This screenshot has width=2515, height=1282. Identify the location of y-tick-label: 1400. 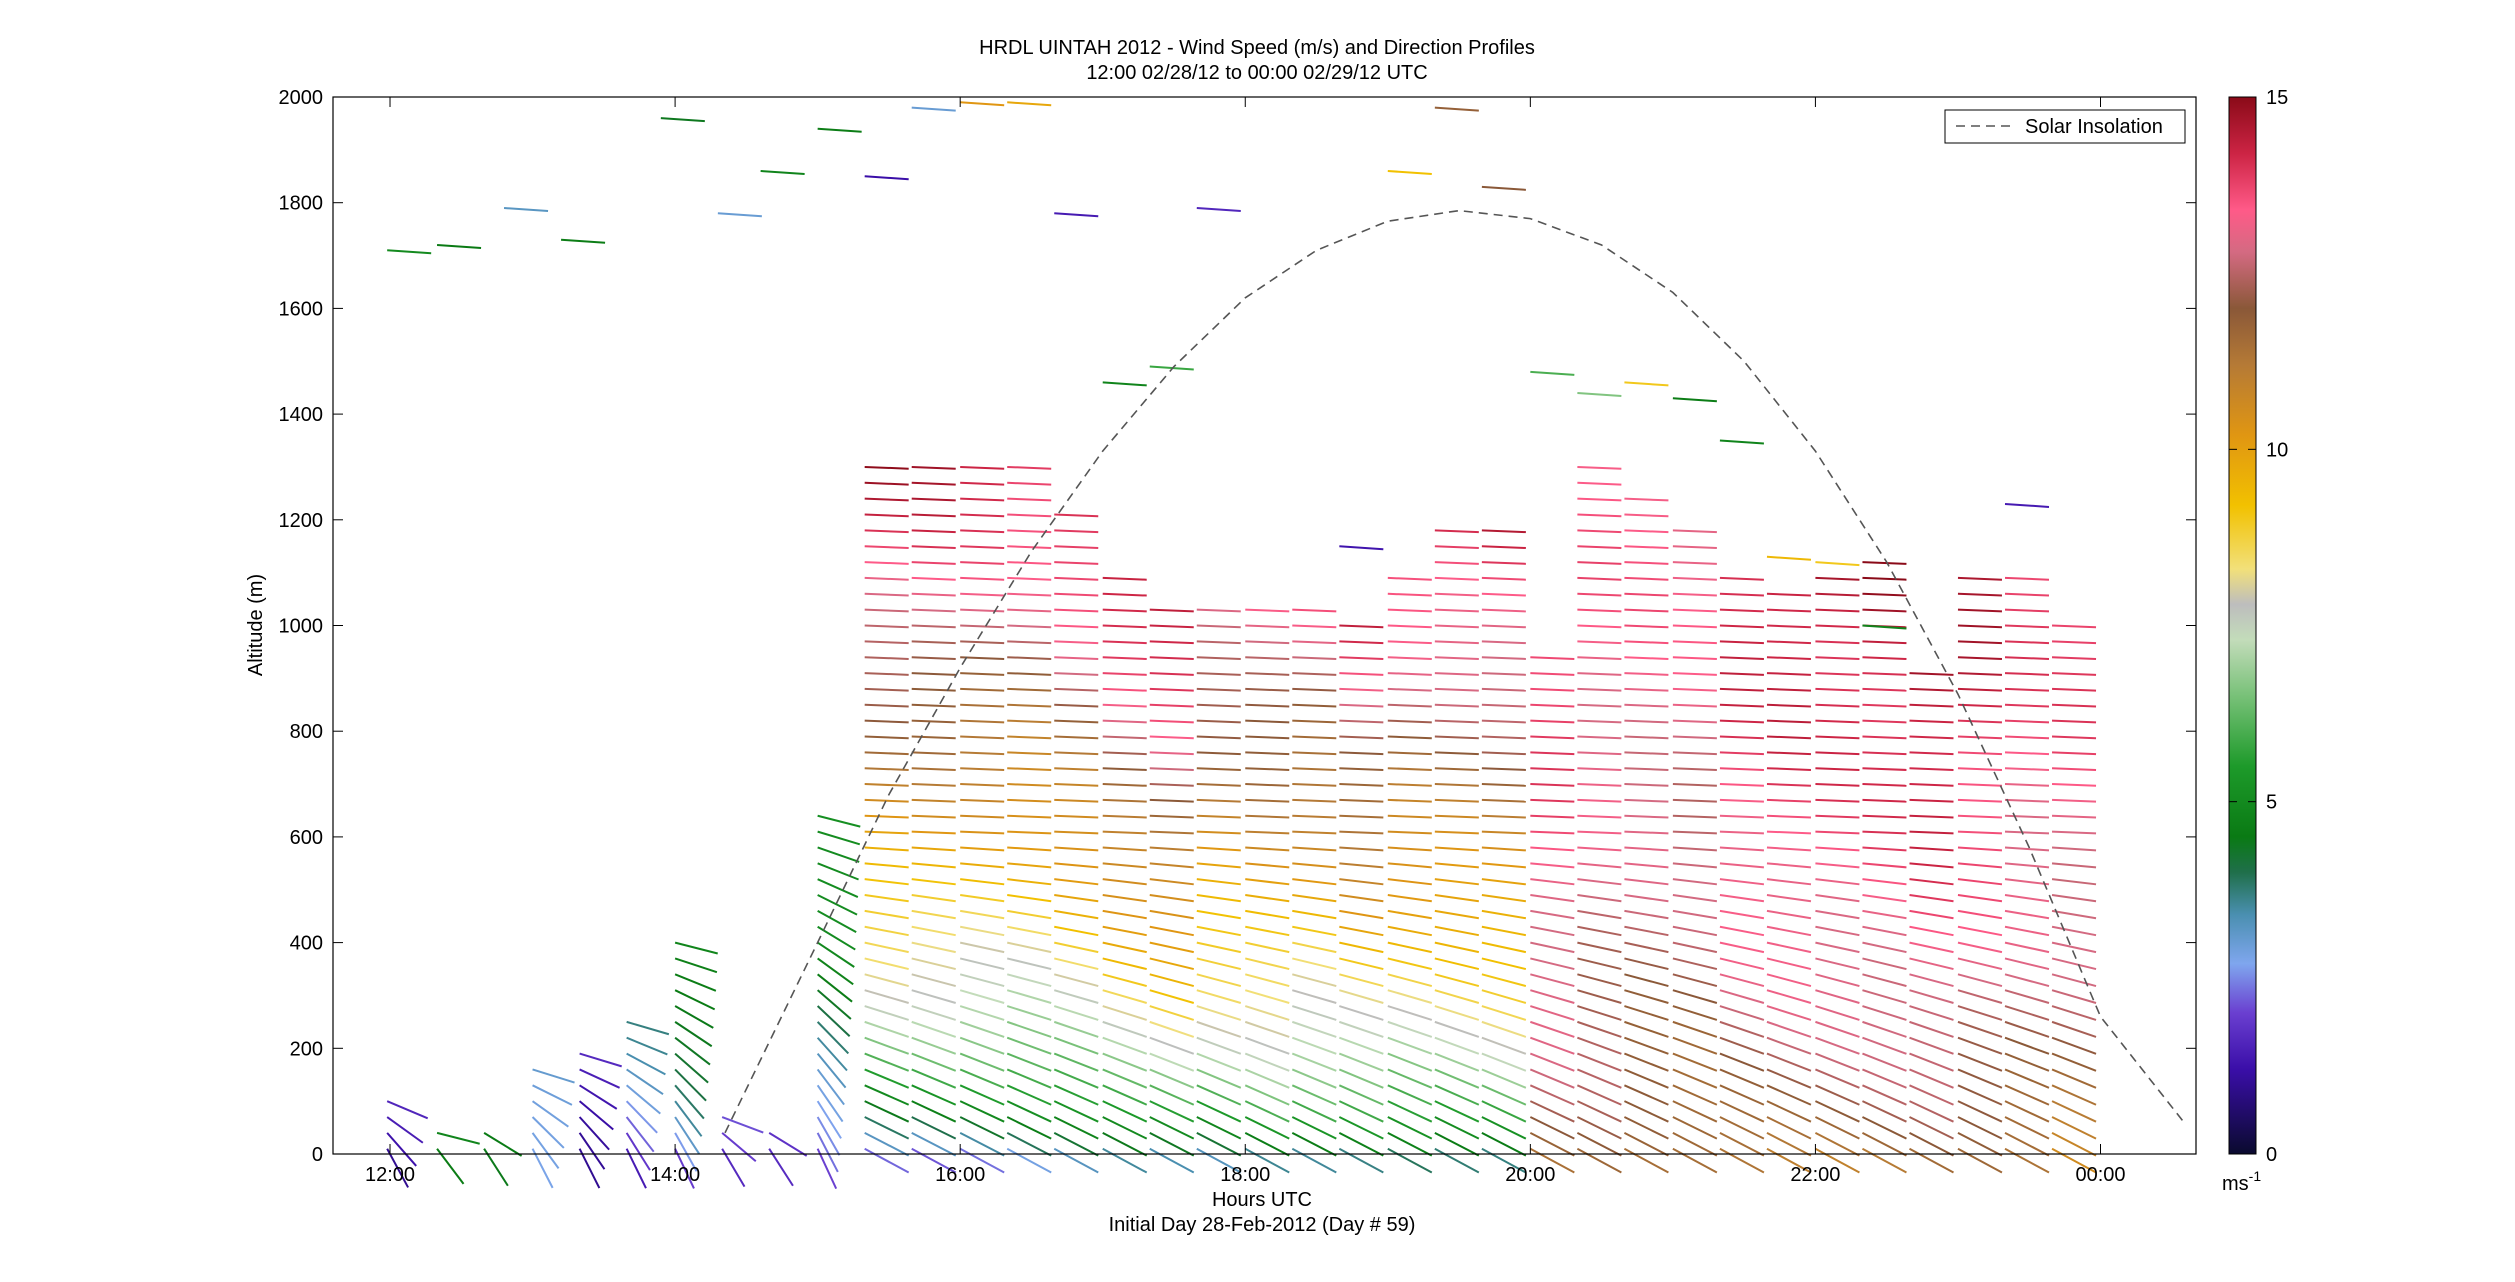
(301, 415).